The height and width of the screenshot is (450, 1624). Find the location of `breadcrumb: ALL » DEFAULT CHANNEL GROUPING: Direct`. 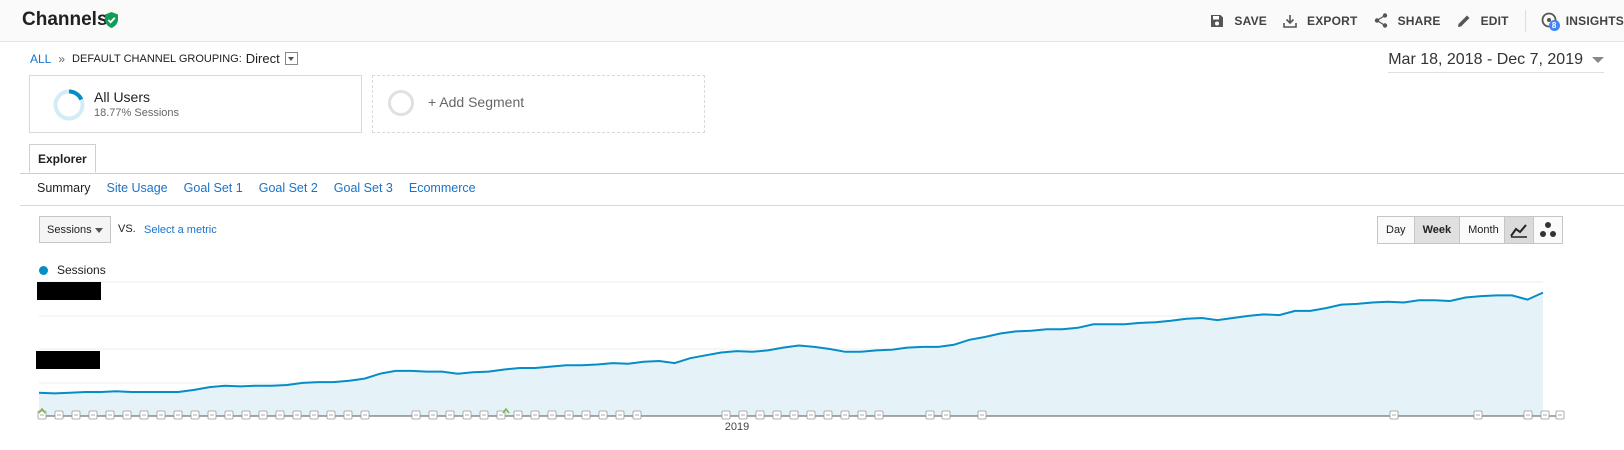

breadcrumb: ALL » DEFAULT CHANNEL GROUPING: Direct is located at coordinates (164, 58).